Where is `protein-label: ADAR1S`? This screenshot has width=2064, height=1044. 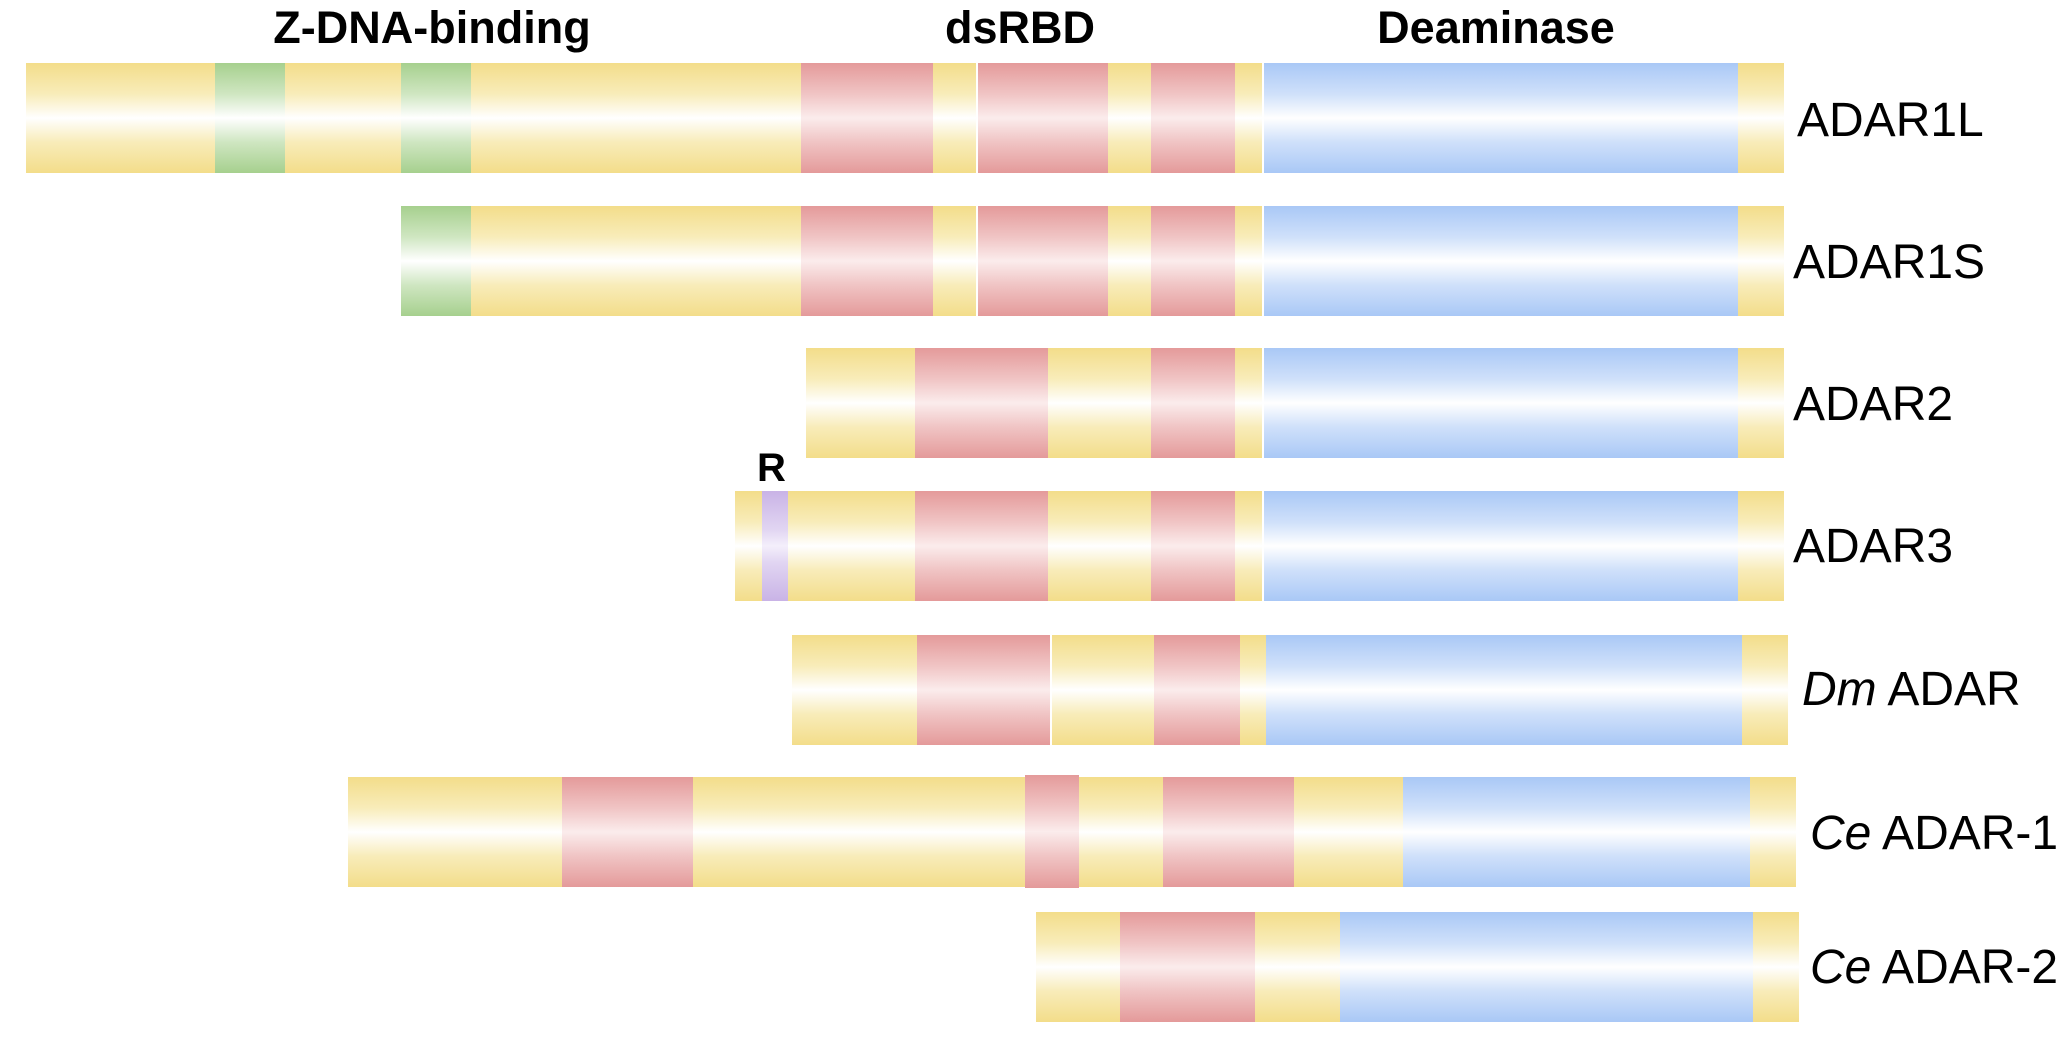
protein-label: ADAR1S is located at coordinates (1889, 263).